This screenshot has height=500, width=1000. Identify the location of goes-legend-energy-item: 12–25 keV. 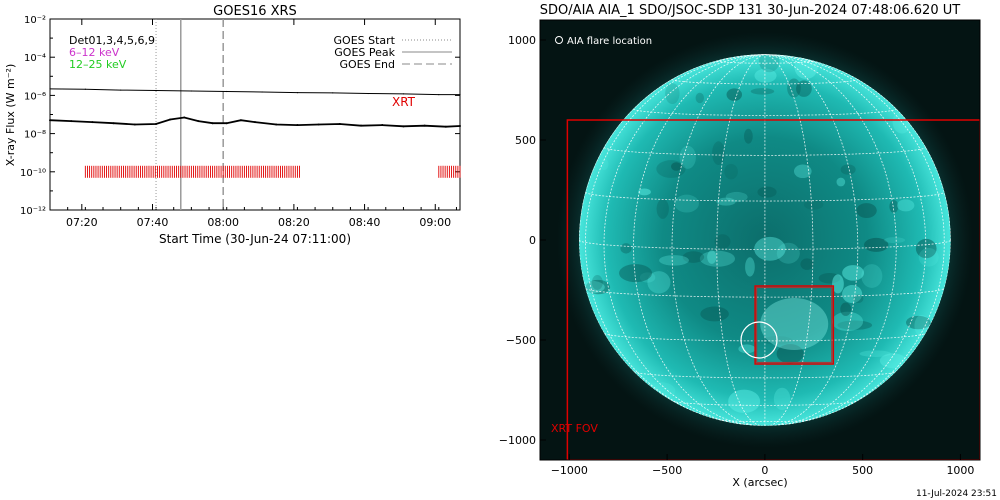
(98, 64).